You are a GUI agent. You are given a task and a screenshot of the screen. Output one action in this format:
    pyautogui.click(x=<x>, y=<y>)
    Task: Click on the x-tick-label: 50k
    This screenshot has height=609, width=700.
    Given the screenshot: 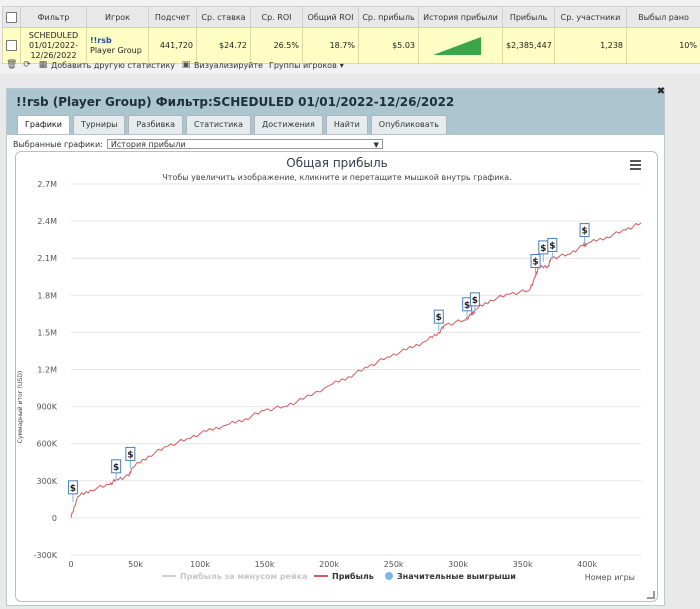 What is the action you would take?
    pyautogui.click(x=135, y=564)
    